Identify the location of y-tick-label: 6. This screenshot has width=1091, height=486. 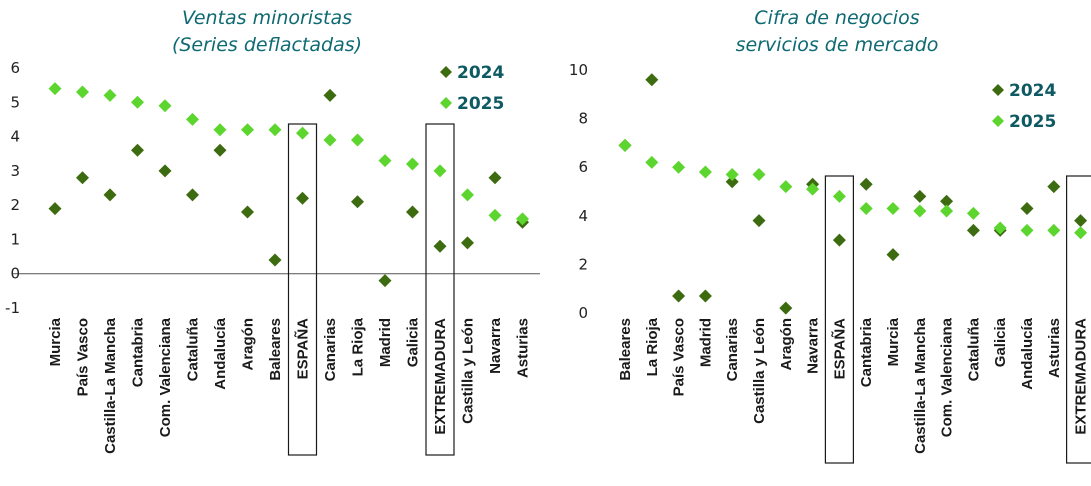
(583, 167).